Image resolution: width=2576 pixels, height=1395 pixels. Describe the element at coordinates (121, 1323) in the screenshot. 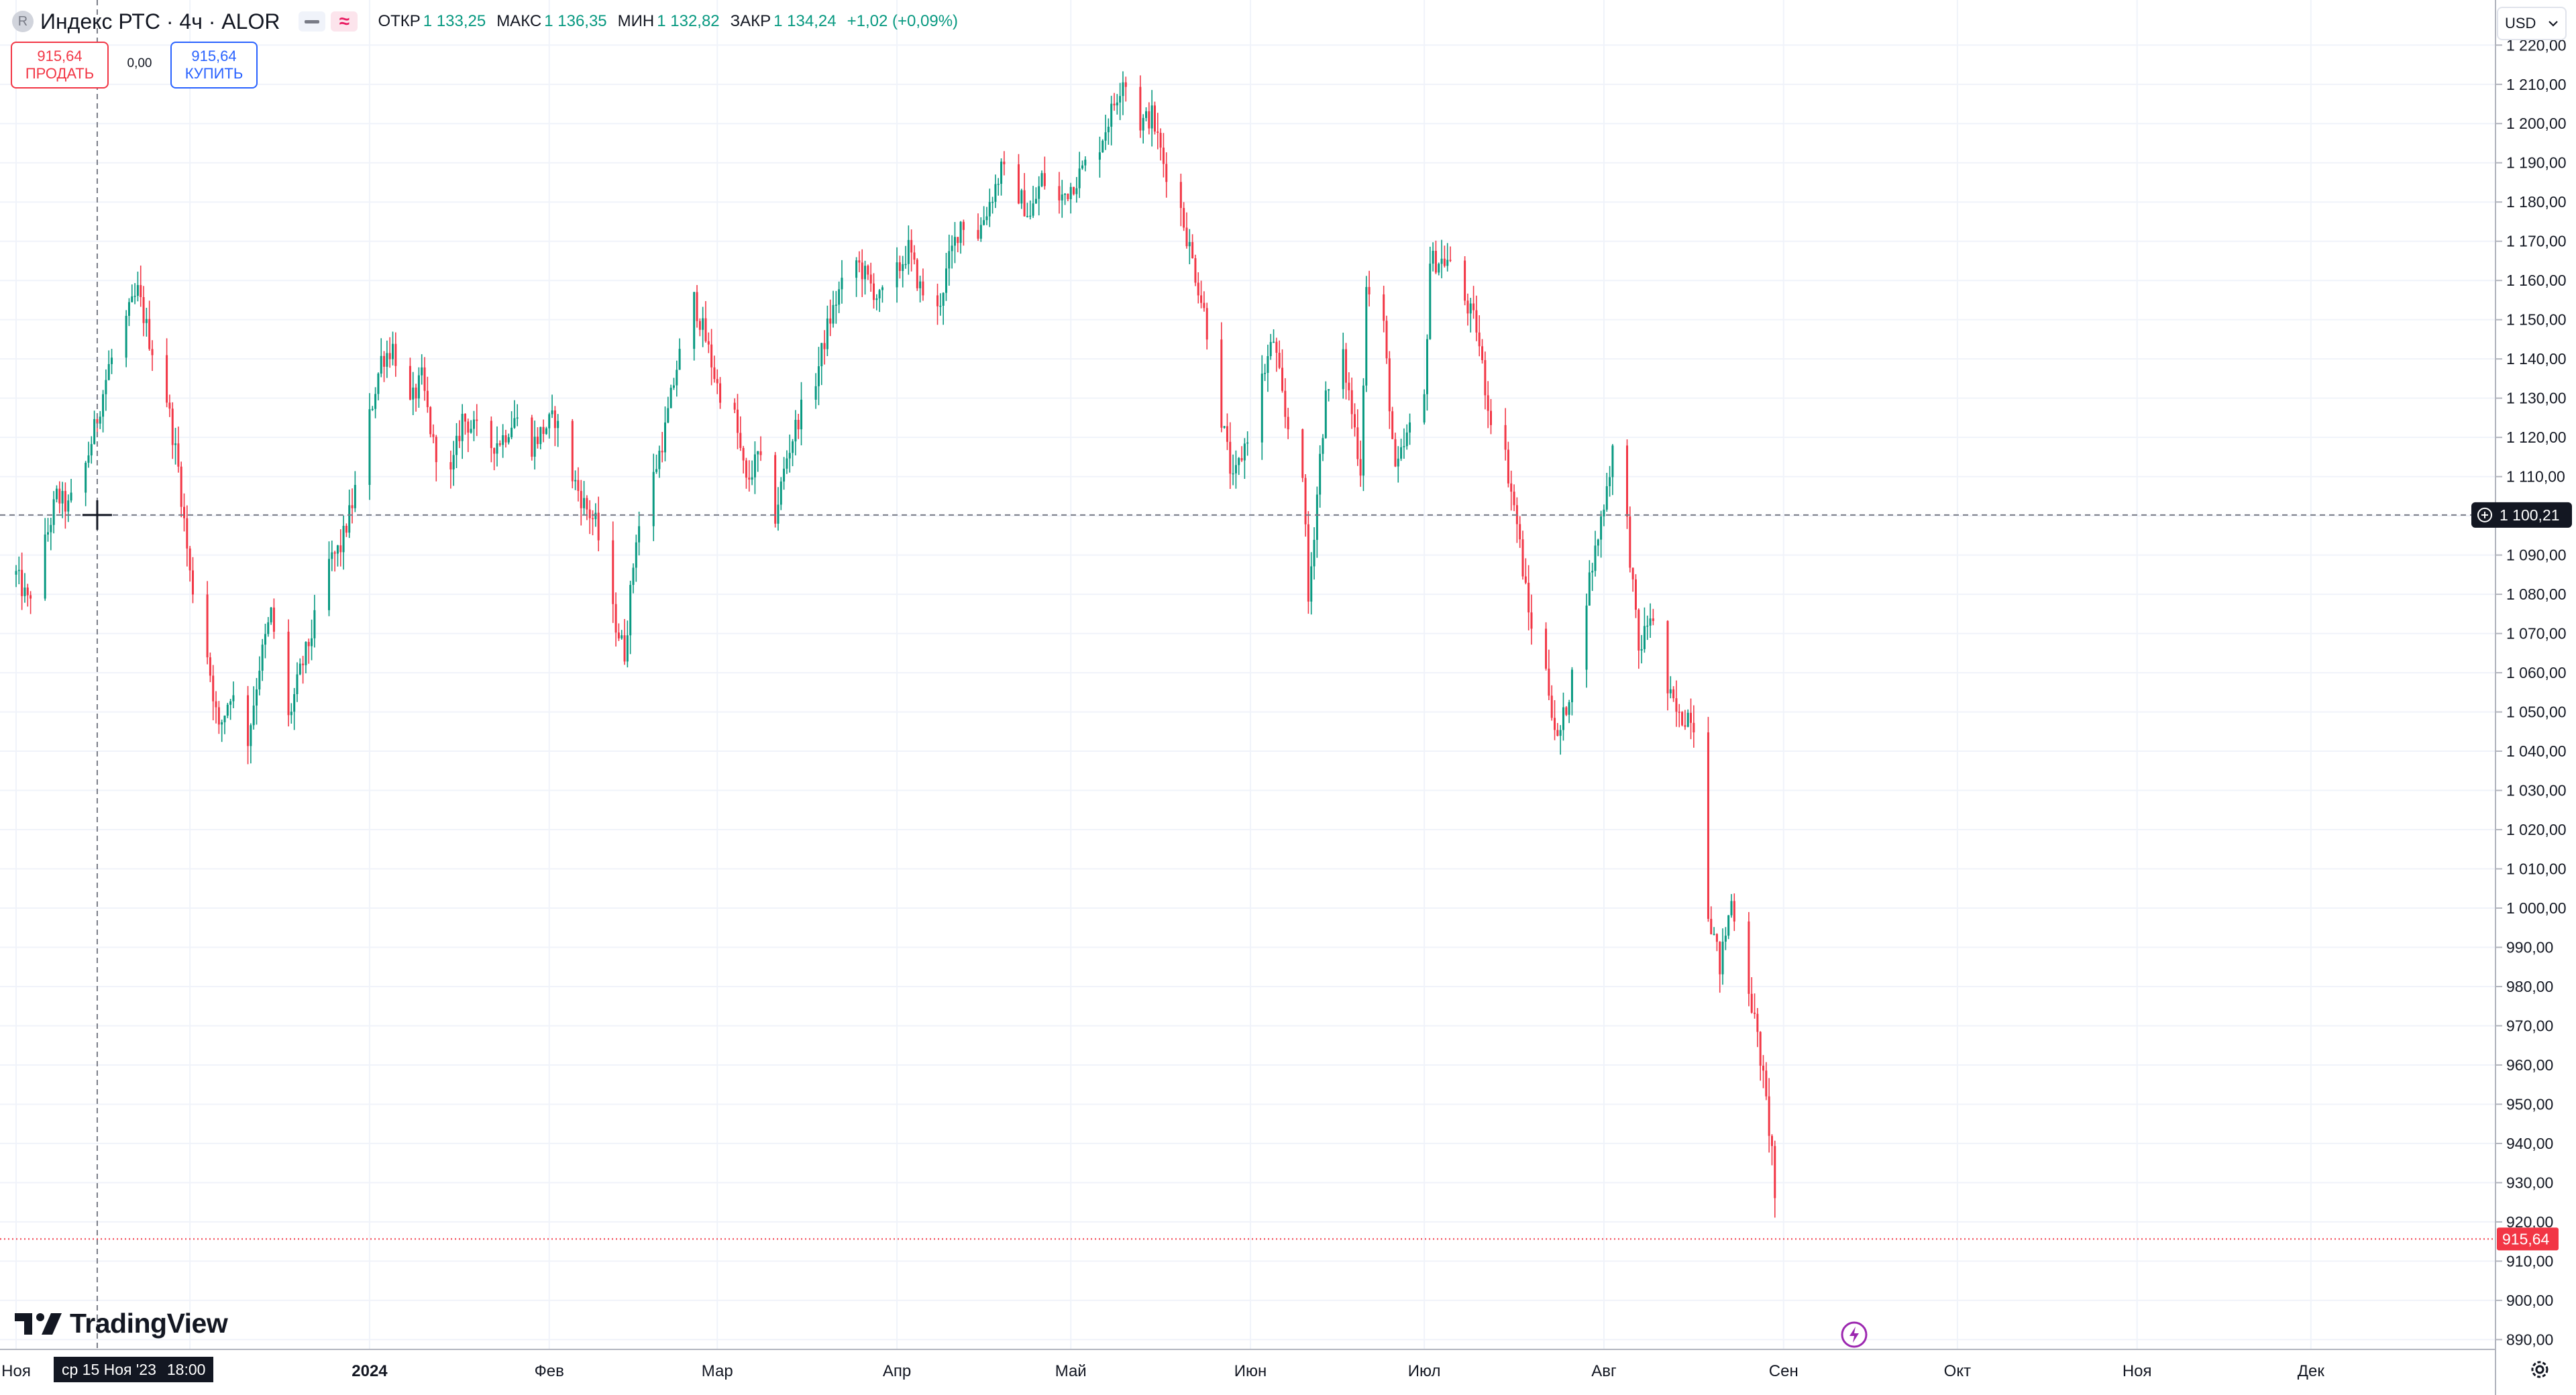

I see `tradingview-logo: TradingView` at that location.